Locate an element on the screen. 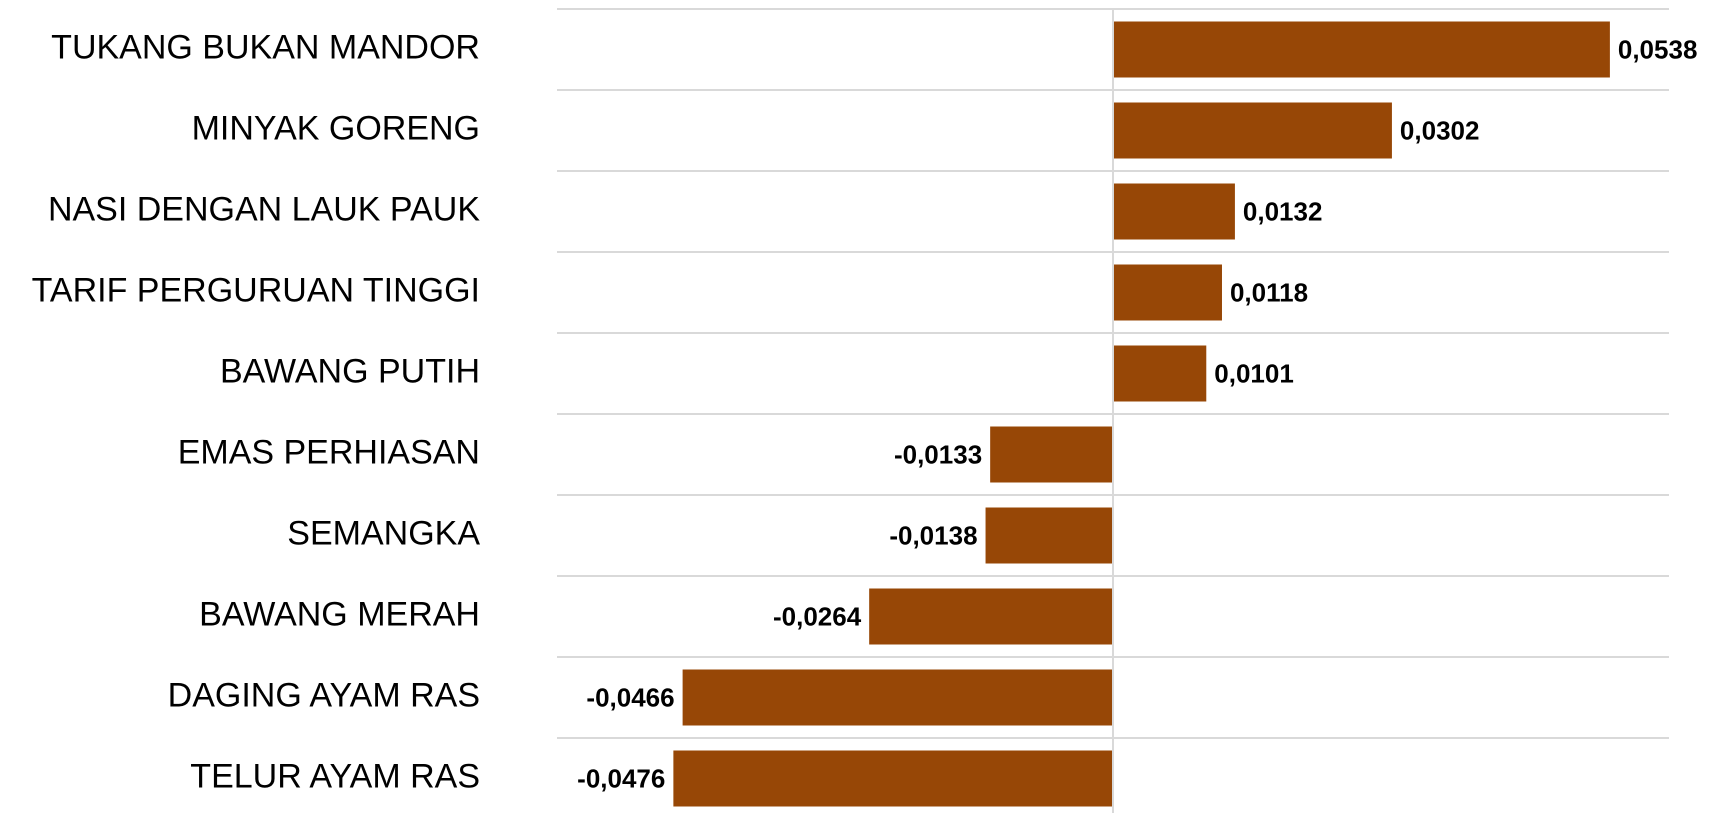 This screenshot has height=813, width=1717. category-label: BAWANG PUTIH is located at coordinates (350, 371).